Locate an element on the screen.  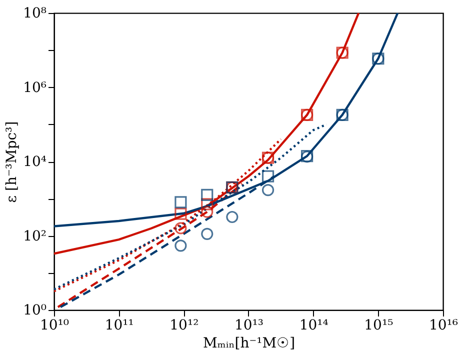
x-tick-label: 10¹¹ is located at coordinates (119, 326).